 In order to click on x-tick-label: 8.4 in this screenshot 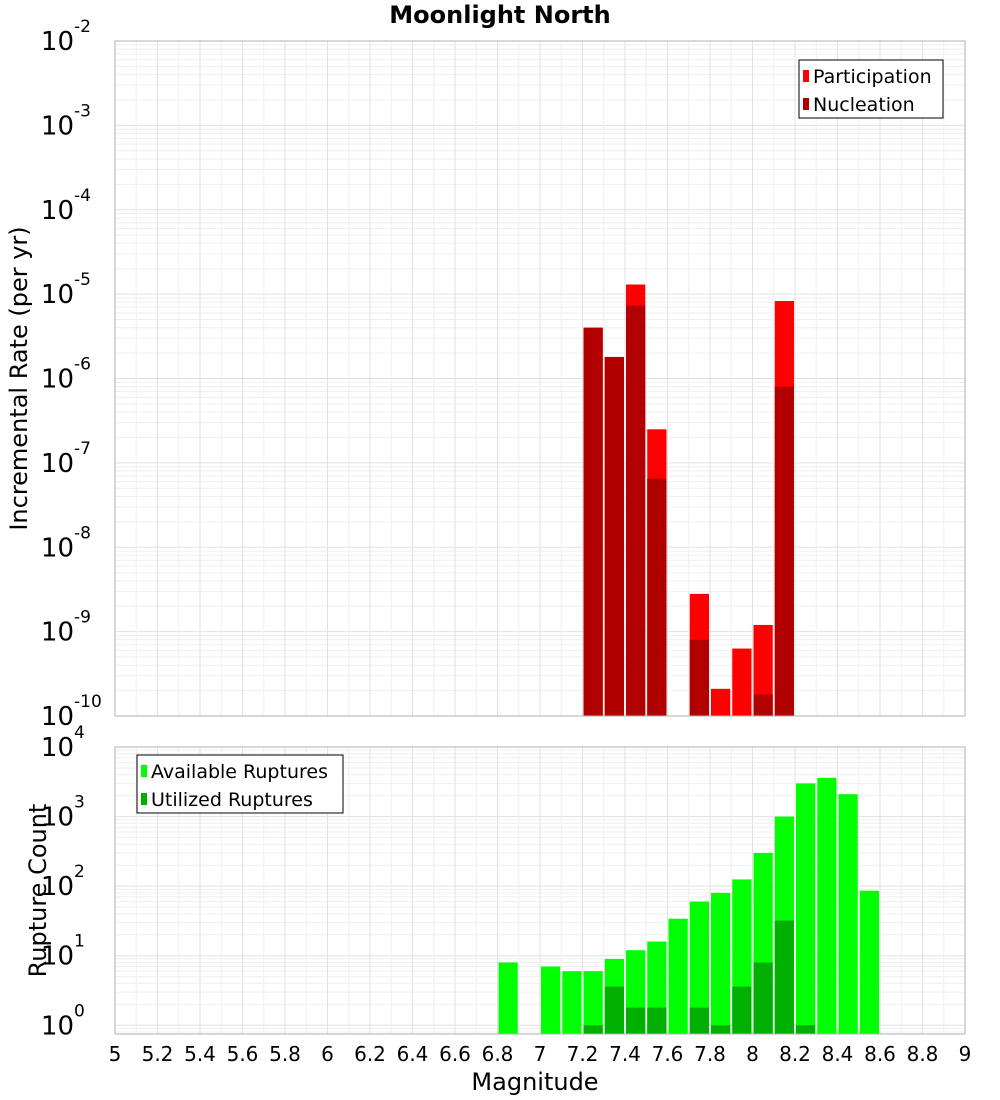, I will do `click(838, 1054)`.